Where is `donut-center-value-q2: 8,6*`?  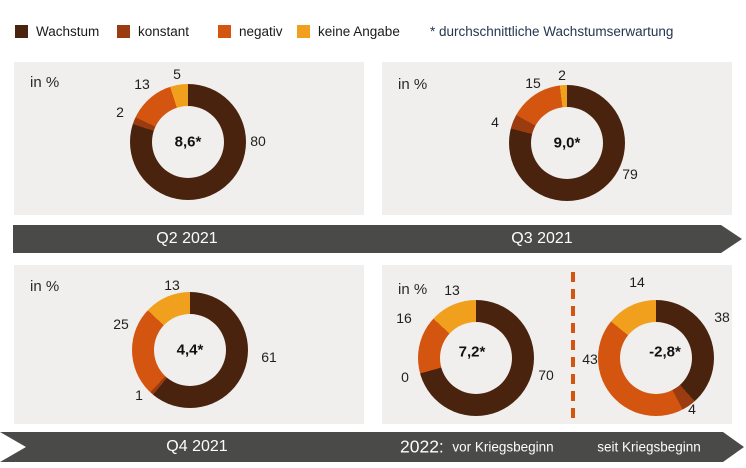
donut-center-value-q2: 8,6* is located at coordinates (188, 142).